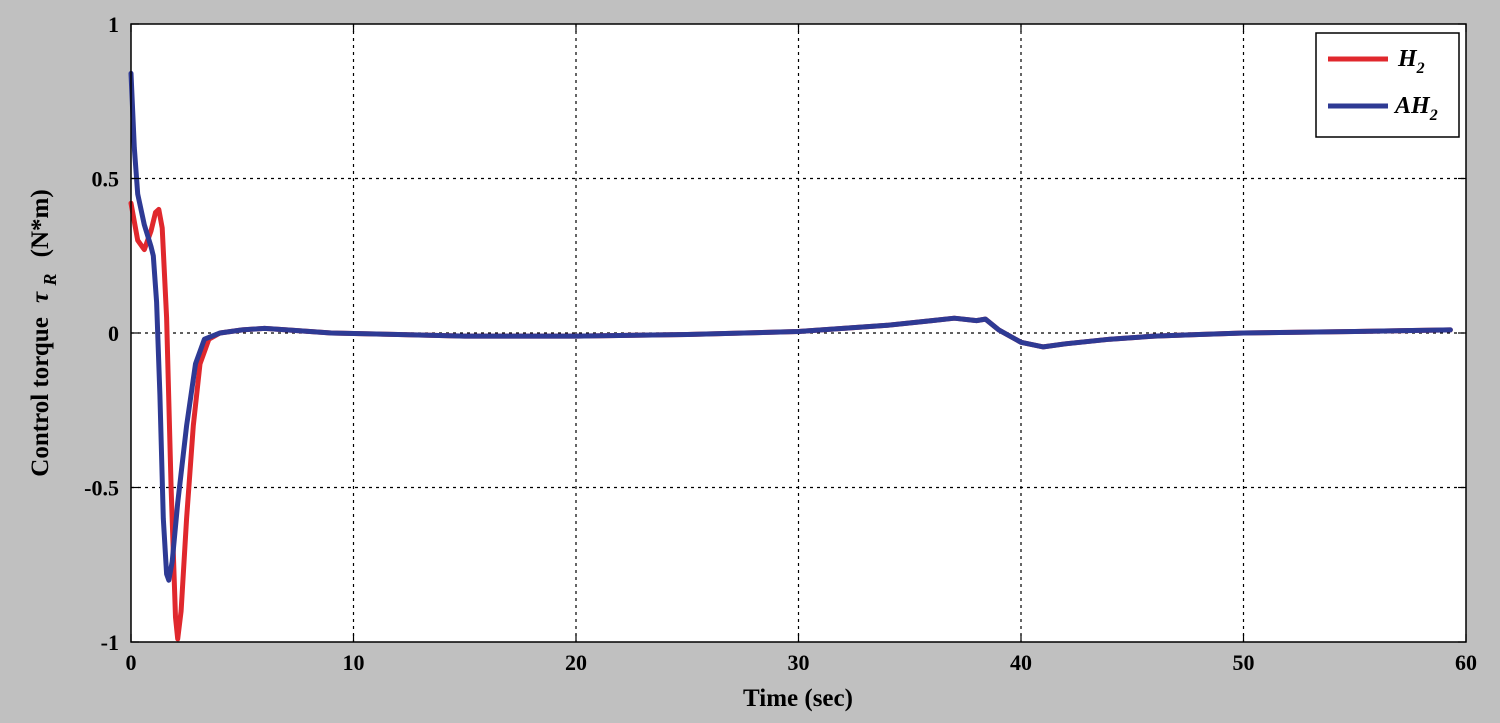  What do you see at coordinates (798, 698) in the screenshot?
I see `x-axis-label: Time (sec)` at bounding box center [798, 698].